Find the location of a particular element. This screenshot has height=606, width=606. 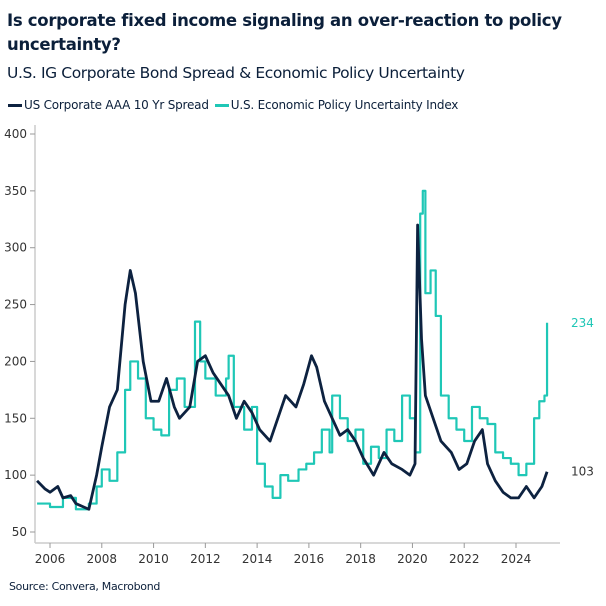

legend-item-spread: US Corporate AAA 10 Yr Spread is located at coordinates (108, 105).